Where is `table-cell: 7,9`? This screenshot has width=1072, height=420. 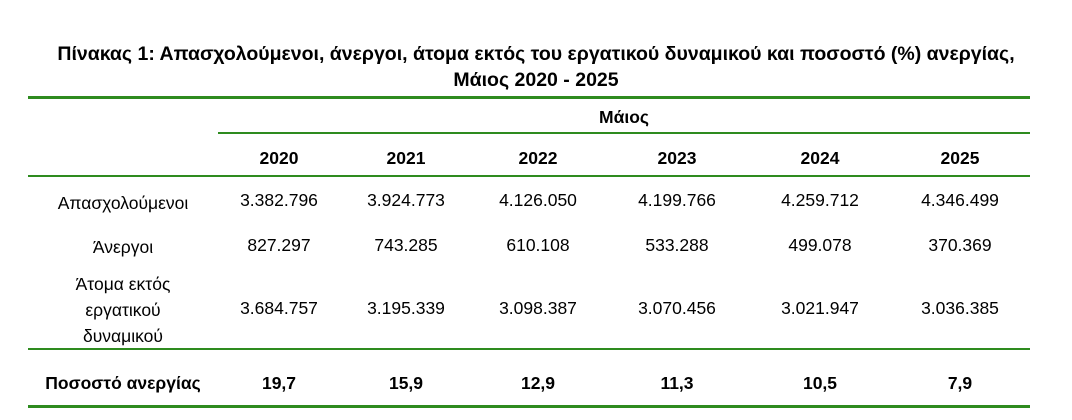 table-cell: 7,9 is located at coordinates (960, 383).